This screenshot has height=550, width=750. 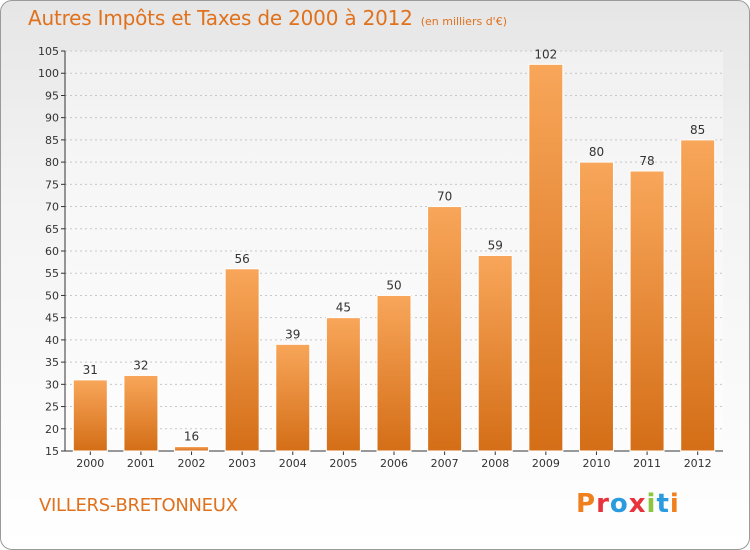 I want to click on logo-letter: t, so click(x=663, y=504).